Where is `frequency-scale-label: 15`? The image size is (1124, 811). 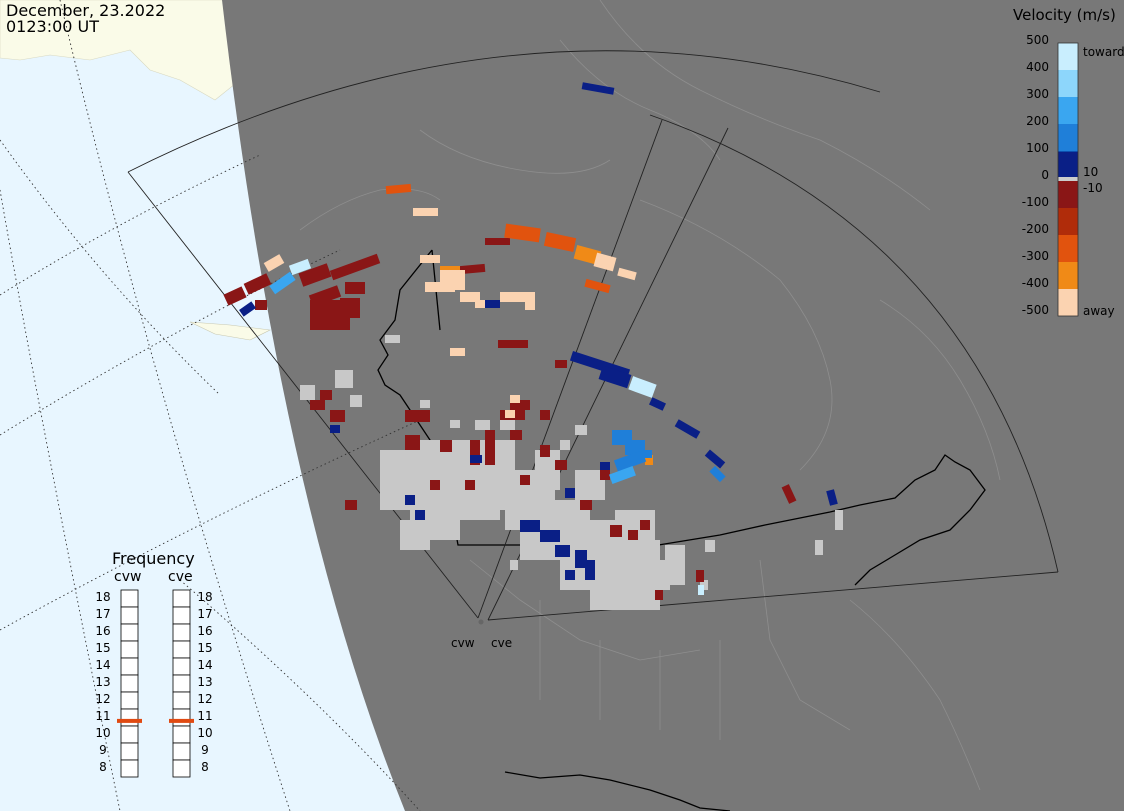
frequency-scale-label: 15 is located at coordinates (103, 648).